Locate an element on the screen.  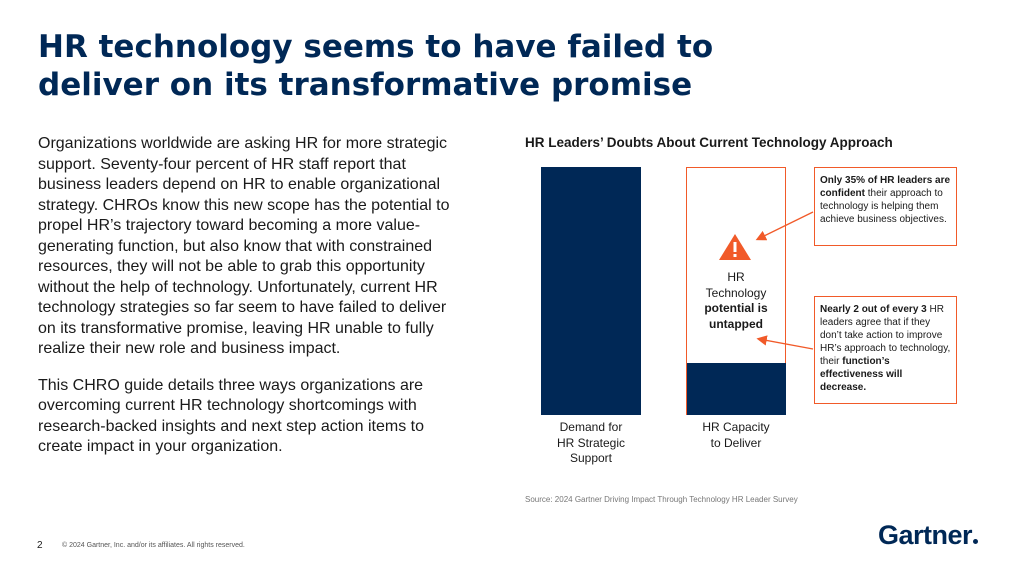
x-label-capacity: HR Capacity to Deliver is located at coordinates (736, 435).